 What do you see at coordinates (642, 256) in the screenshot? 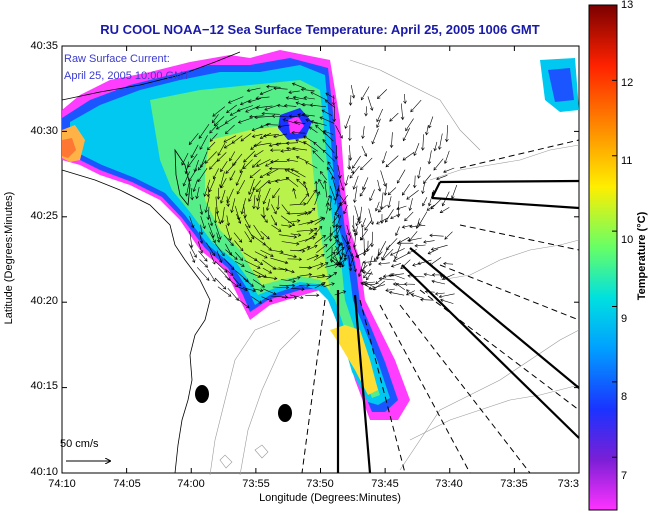
I see `colorbar-label: Temperature (°C)` at bounding box center [642, 256].